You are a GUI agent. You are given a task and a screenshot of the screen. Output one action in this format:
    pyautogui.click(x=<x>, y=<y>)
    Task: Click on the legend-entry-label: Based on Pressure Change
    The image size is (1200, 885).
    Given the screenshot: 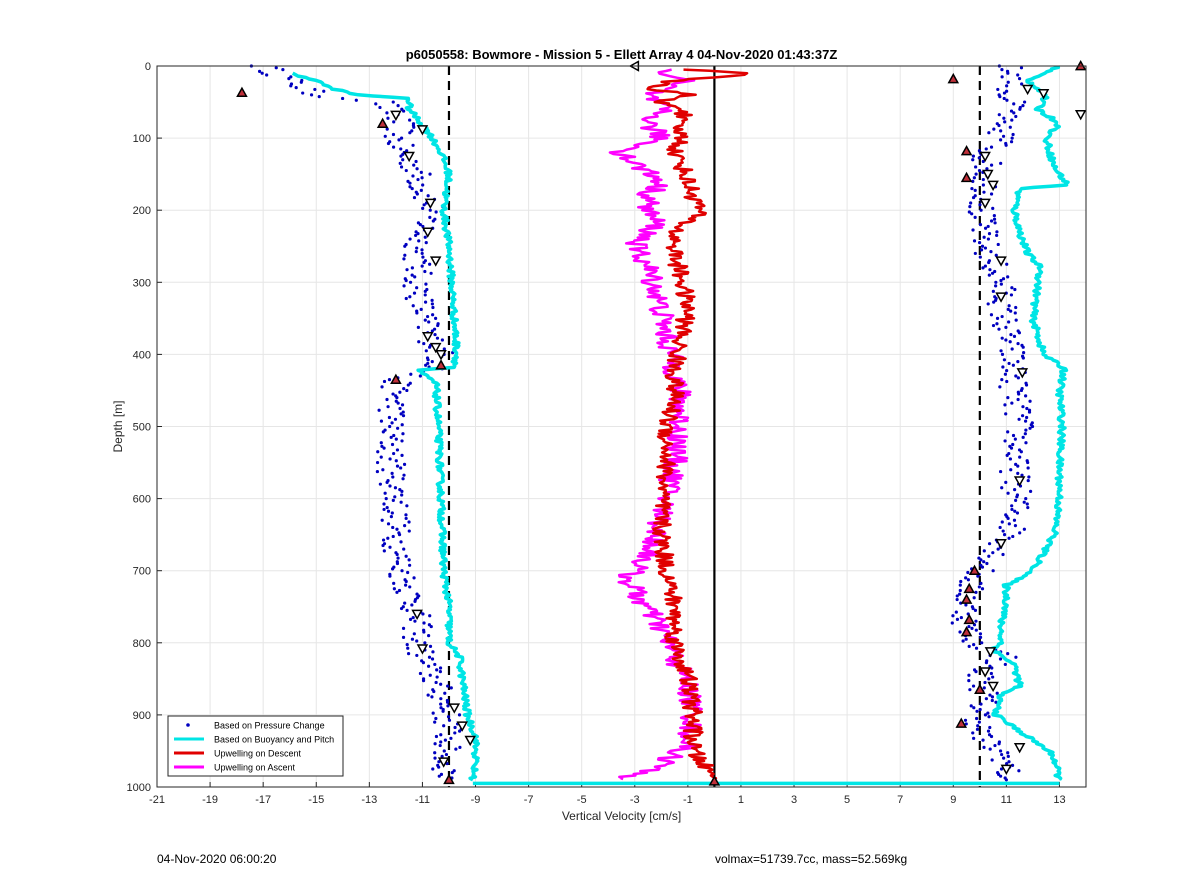 What is the action you would take?
    pyautogui.click(x=269, y=726)
    